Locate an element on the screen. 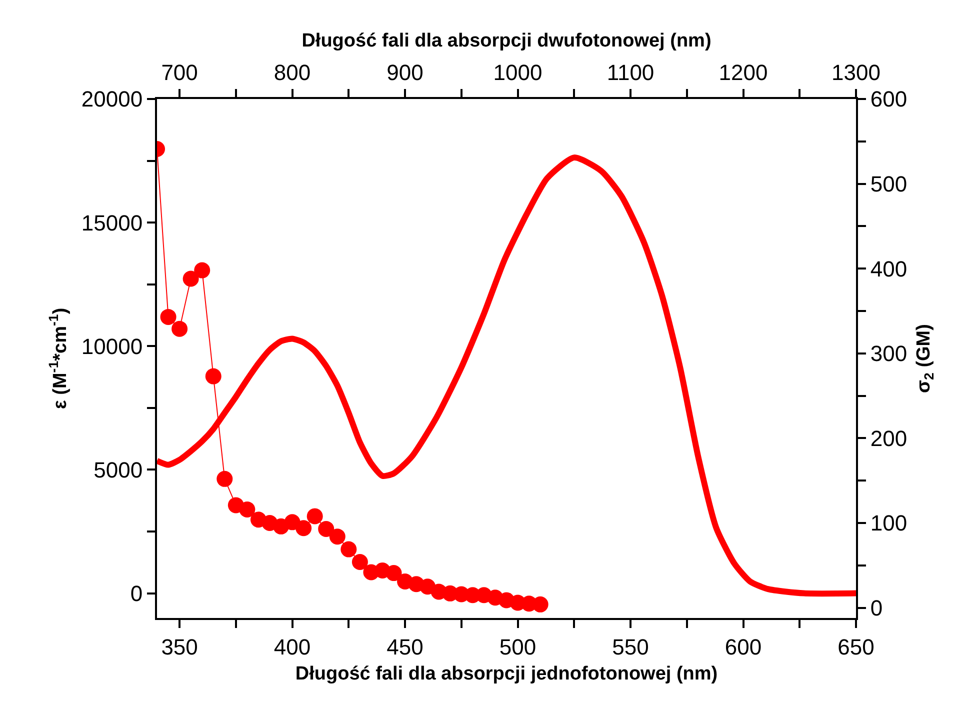 The width and height of the screenshot is (955, 702). x-tick-label: 450 is located at coordinates (405, 647).